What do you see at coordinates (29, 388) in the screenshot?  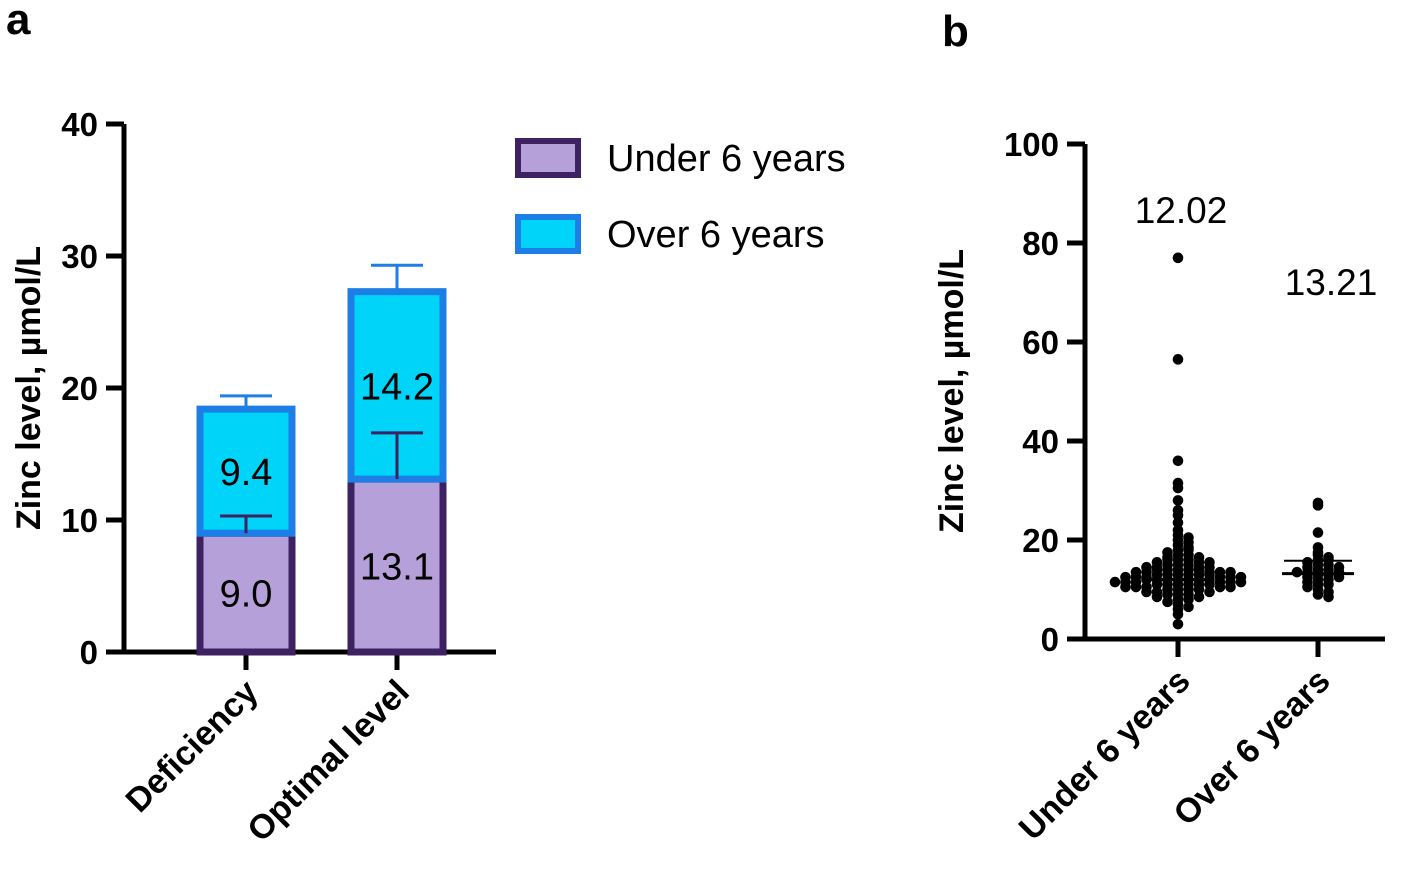 I see `panel-a-y-axis-label: Zinc level, µmol/L` at bounding box center [29, 388].